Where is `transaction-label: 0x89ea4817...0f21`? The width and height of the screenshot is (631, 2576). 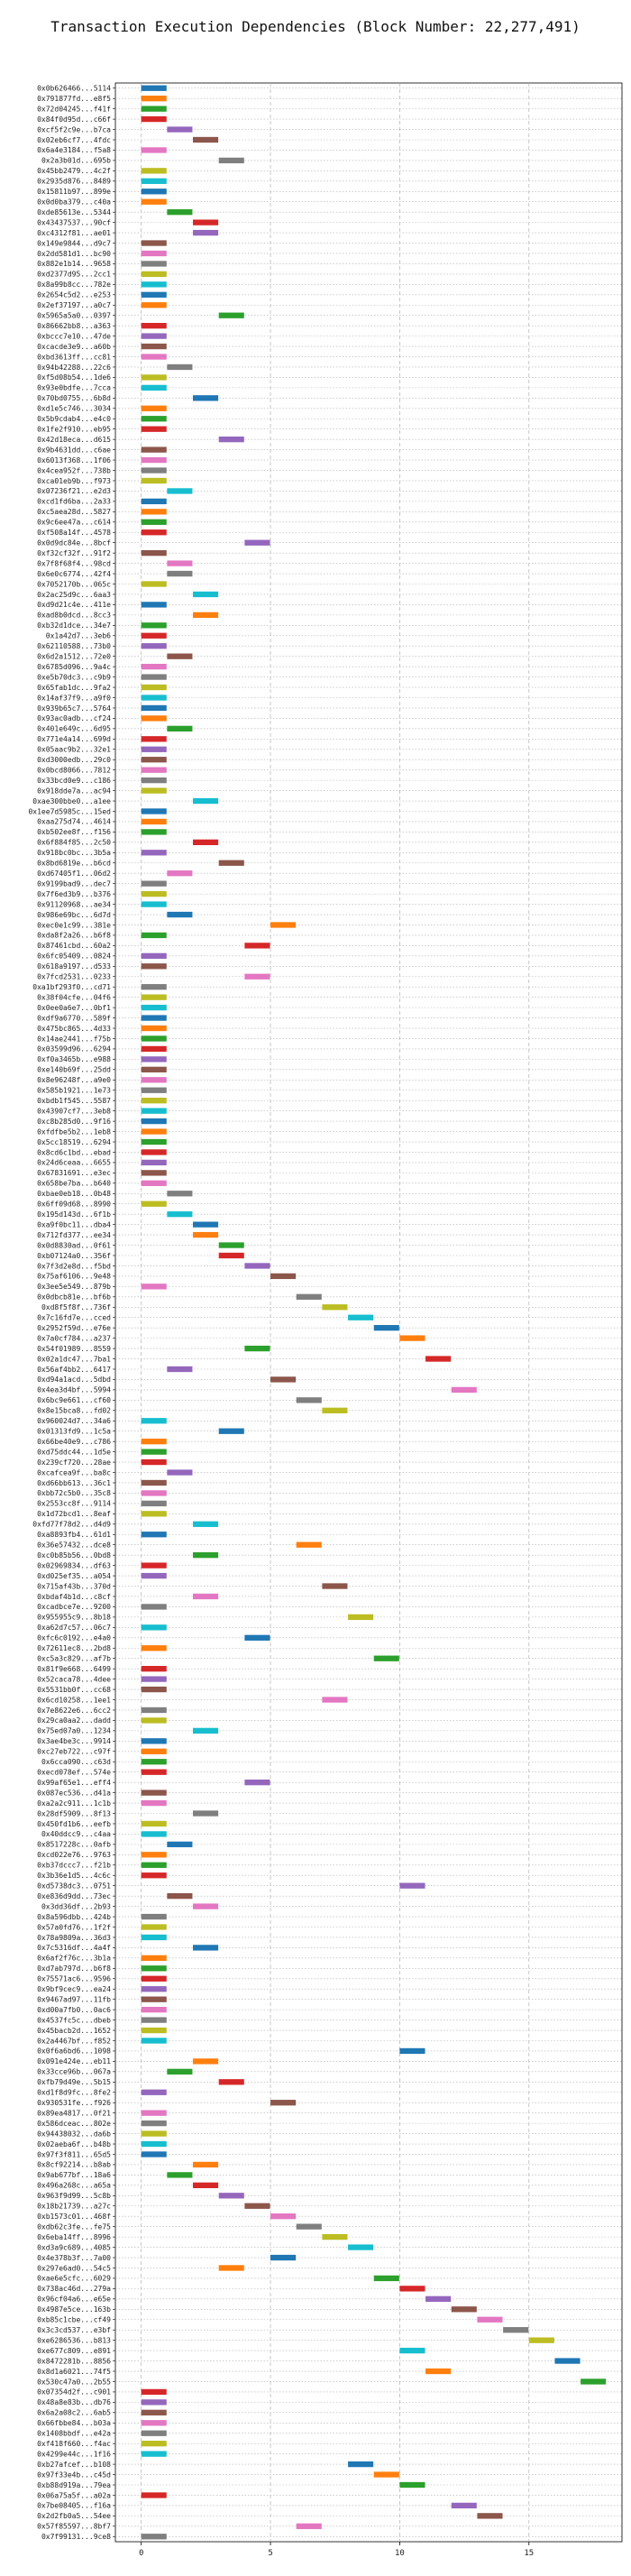 transaction-label: 0x89ea4817...0f21 is located at coordinates (74, 2113).